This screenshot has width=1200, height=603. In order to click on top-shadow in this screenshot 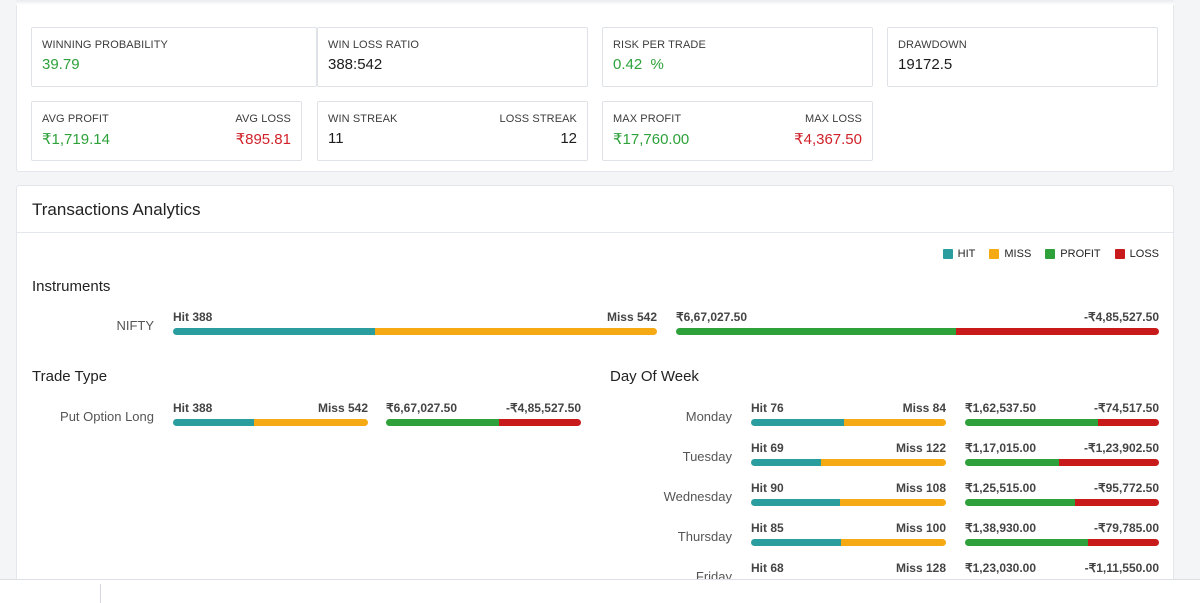, I will do `click(595, 2)`.